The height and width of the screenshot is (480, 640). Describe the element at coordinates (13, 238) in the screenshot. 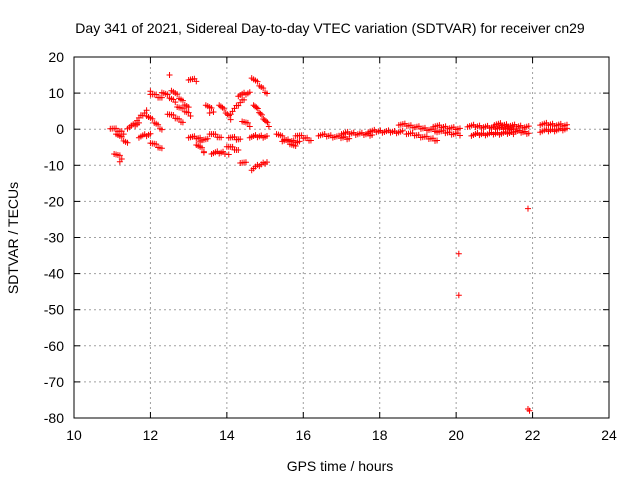

I see `y-axis-label: SDTVAR / TECUs` at that location.